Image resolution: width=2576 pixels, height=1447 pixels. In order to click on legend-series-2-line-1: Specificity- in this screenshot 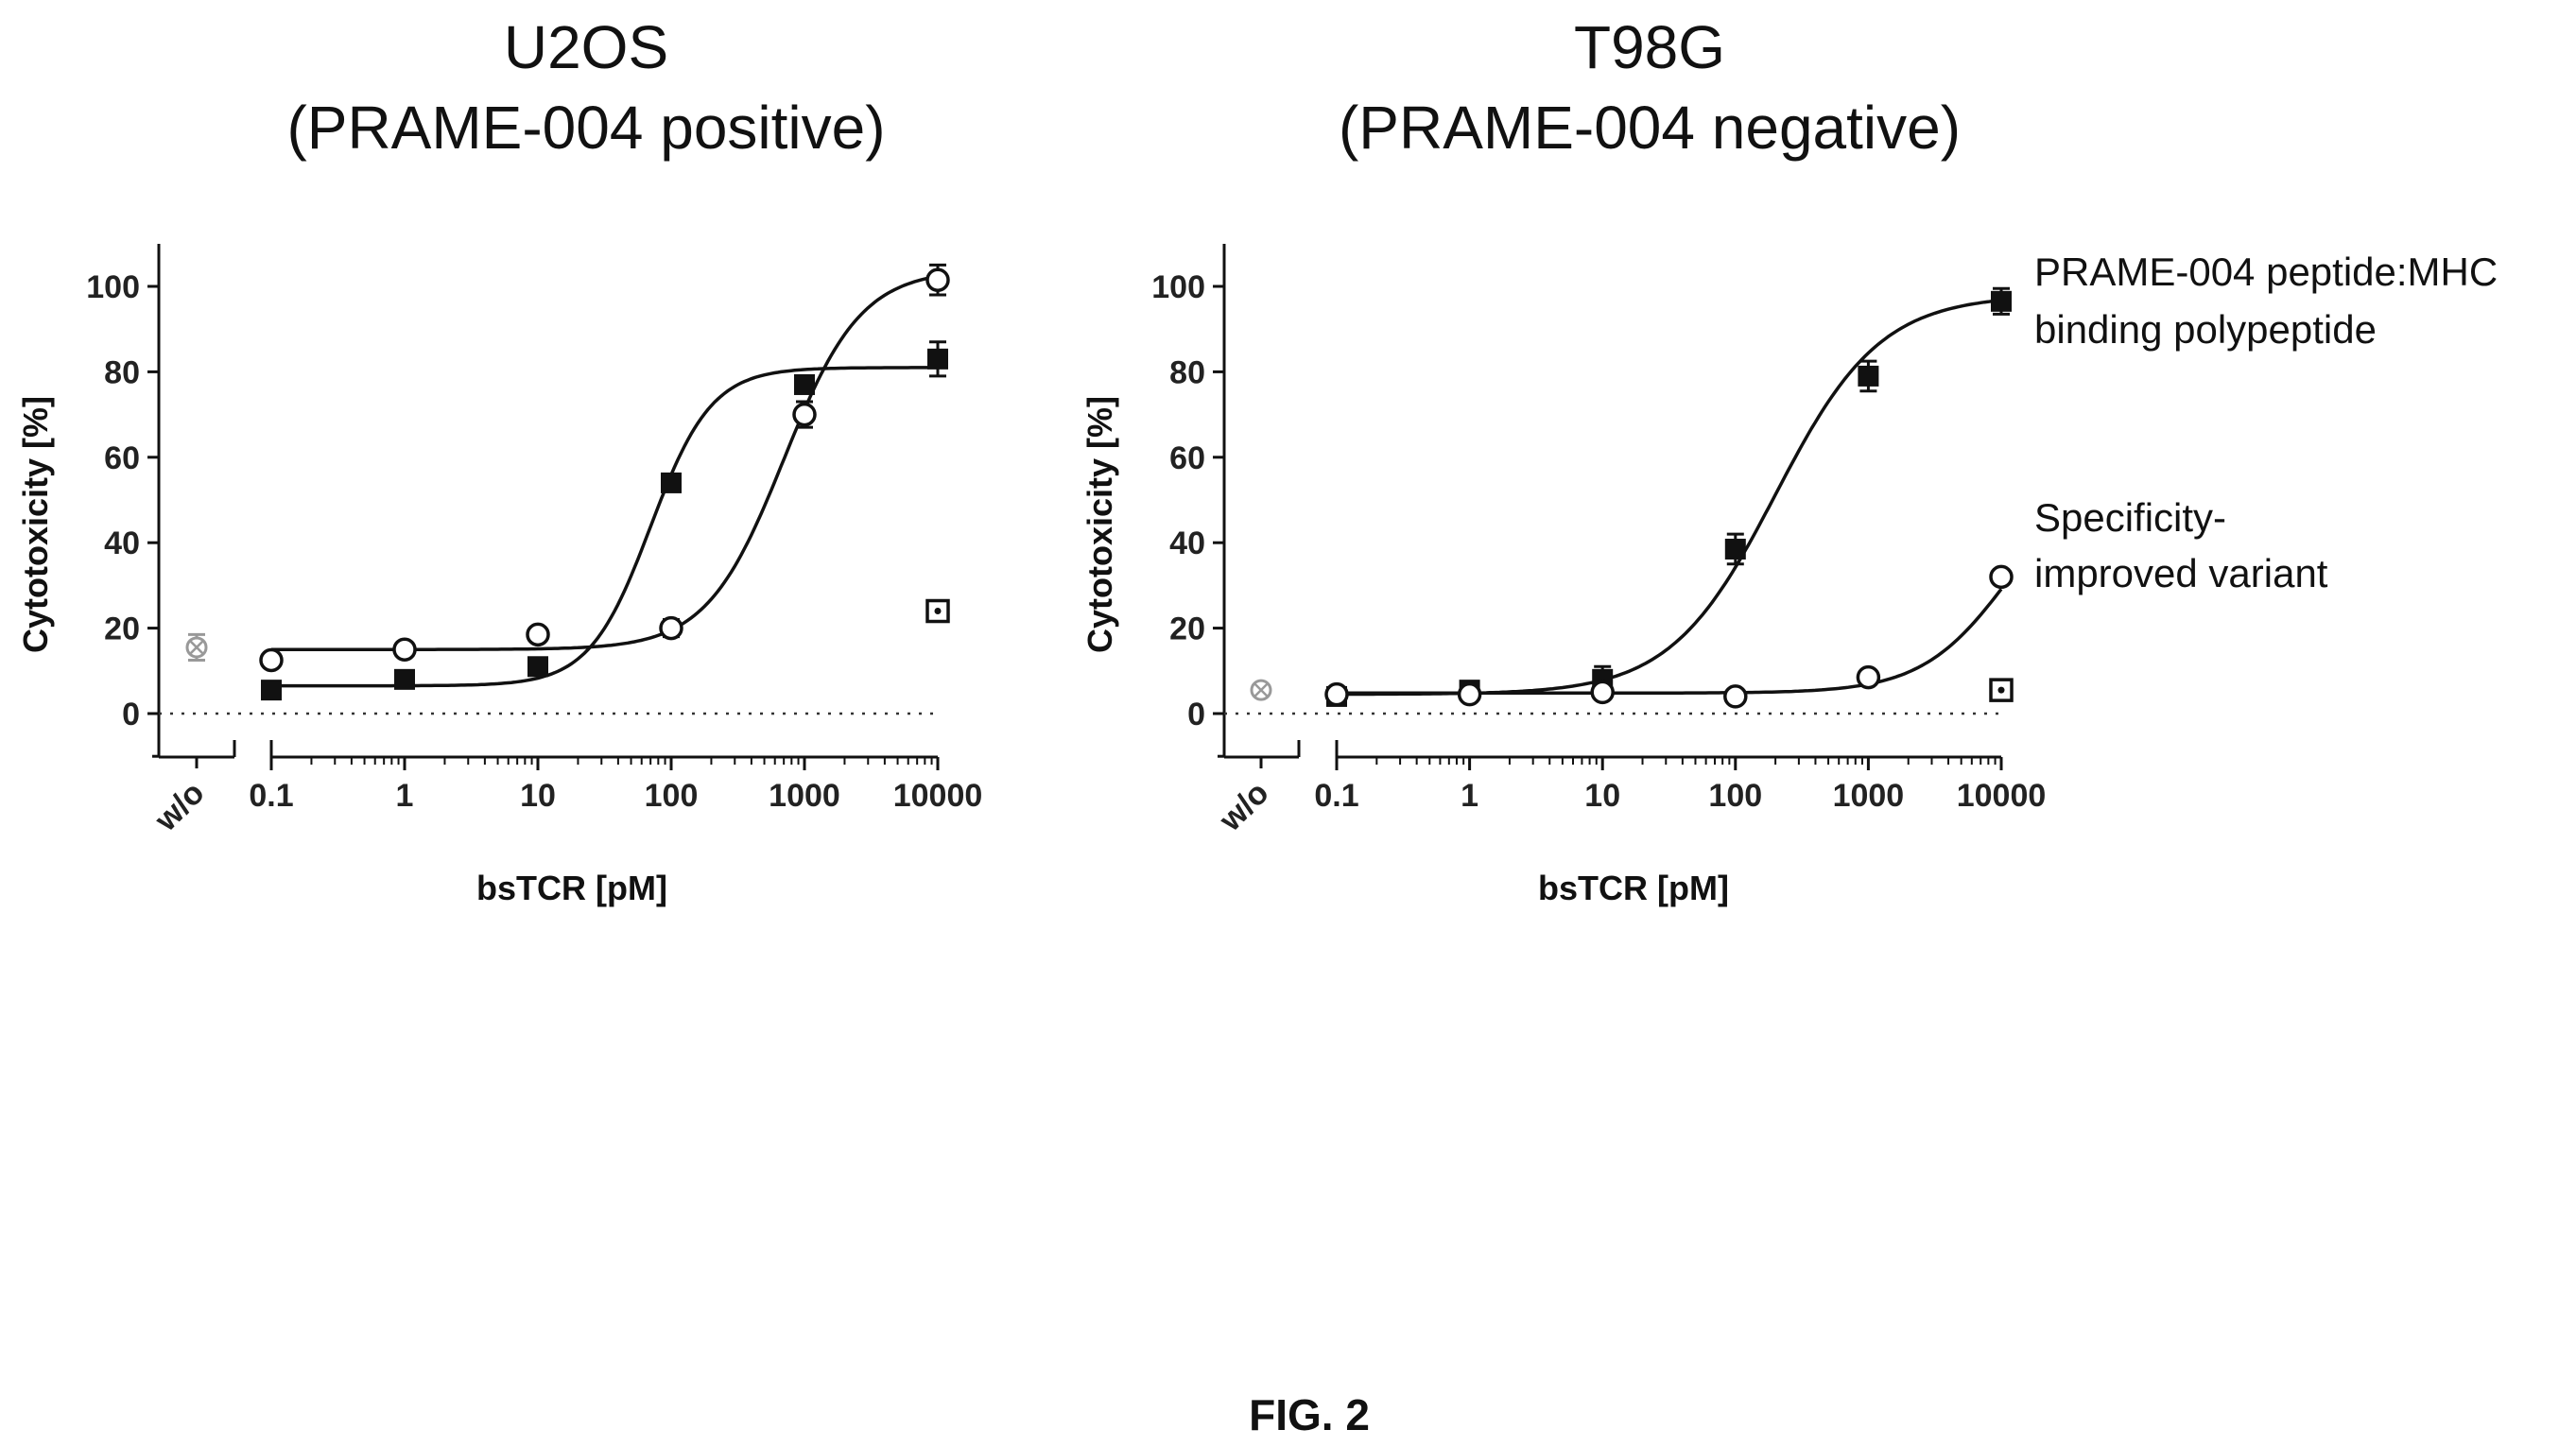, I will do `click(2130, 517)`.